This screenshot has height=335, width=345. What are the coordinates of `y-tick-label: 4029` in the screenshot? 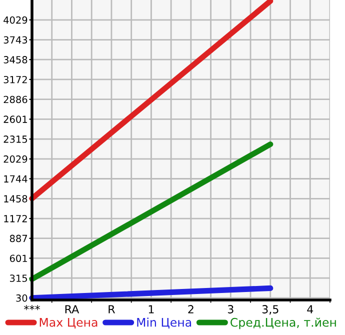 It's located at (16, 20).